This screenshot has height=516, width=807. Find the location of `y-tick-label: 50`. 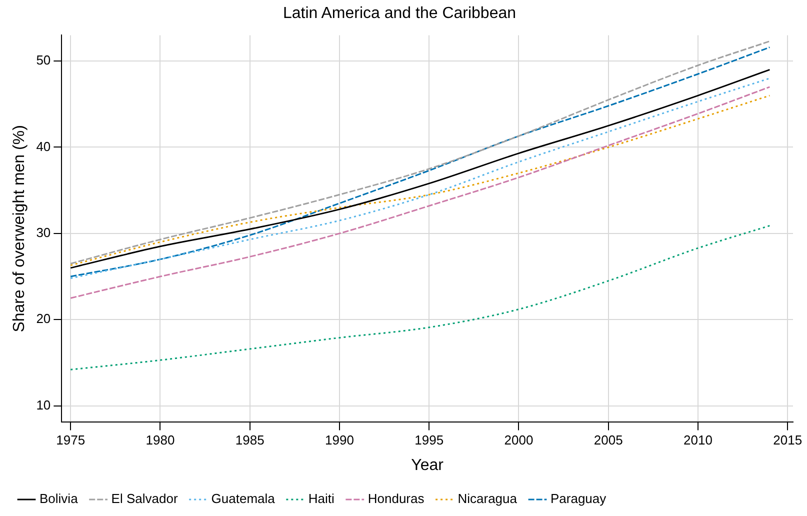

y-tick-label: 50 is located at coordinates (43, 60).